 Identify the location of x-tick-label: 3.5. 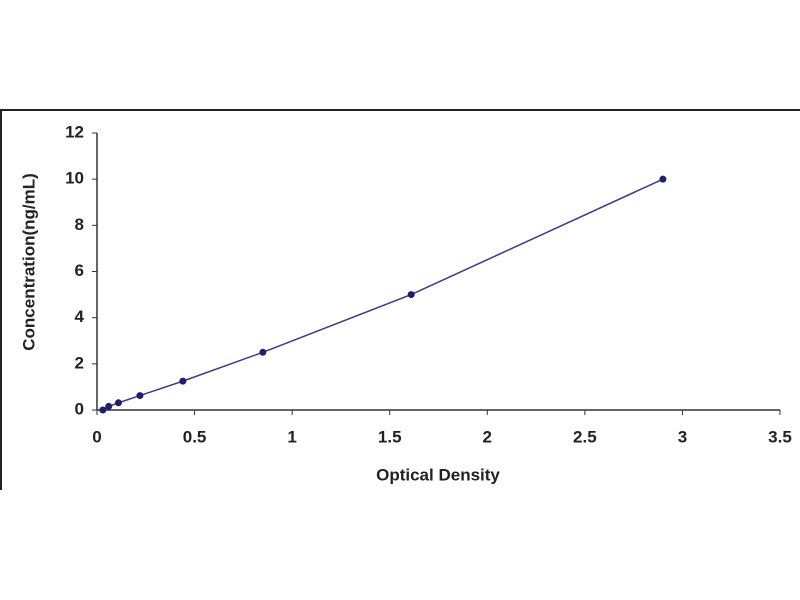
(780, 436).